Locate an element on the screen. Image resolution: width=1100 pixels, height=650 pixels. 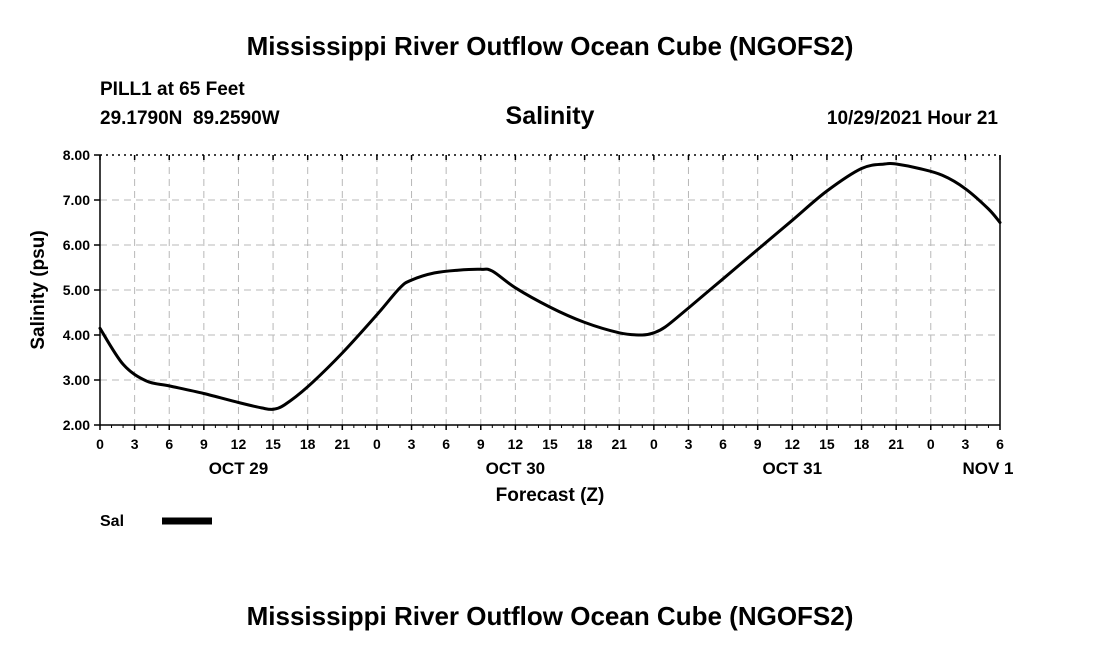
y-tick-label: 5.00 is located at coordinates (76, 290).